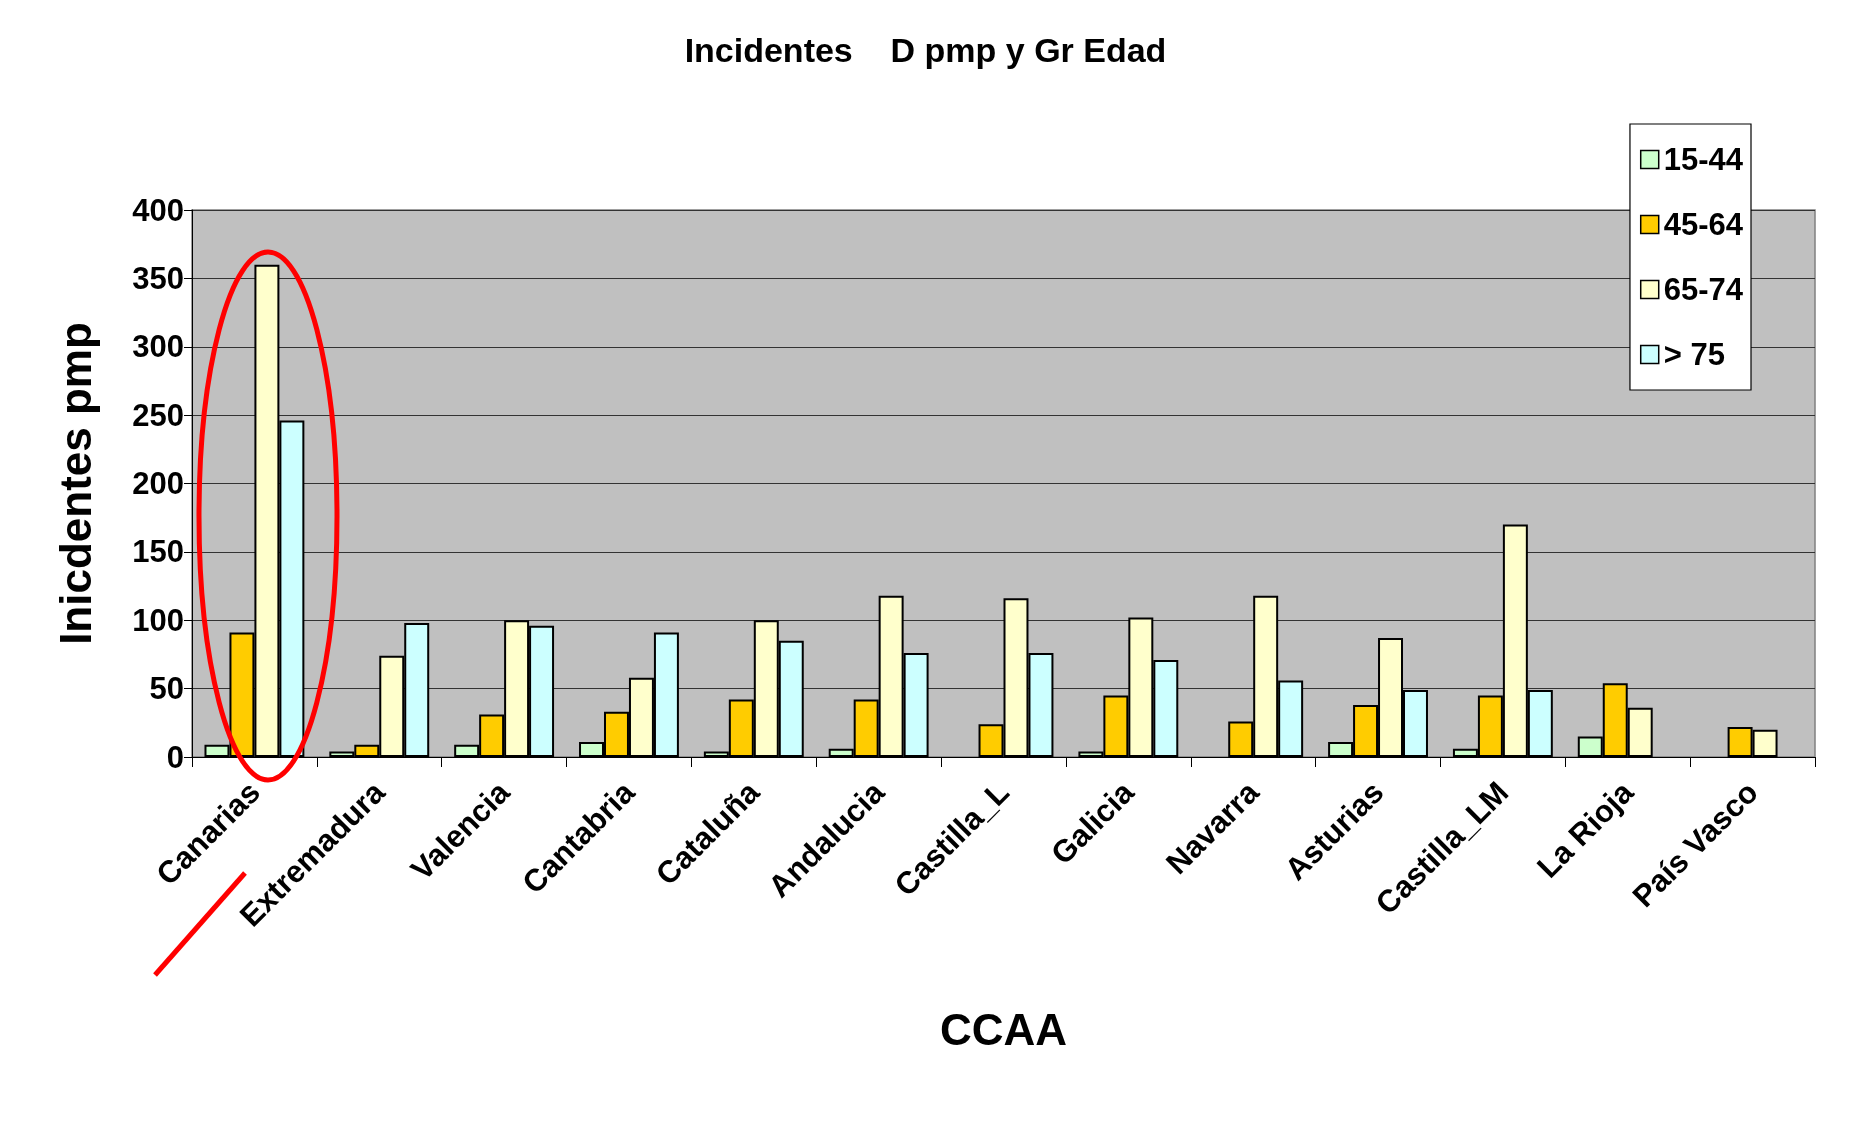  Describe the element at coordinates (175, 757) in the screenshot. I see `y-tick-label: 0` at that location.